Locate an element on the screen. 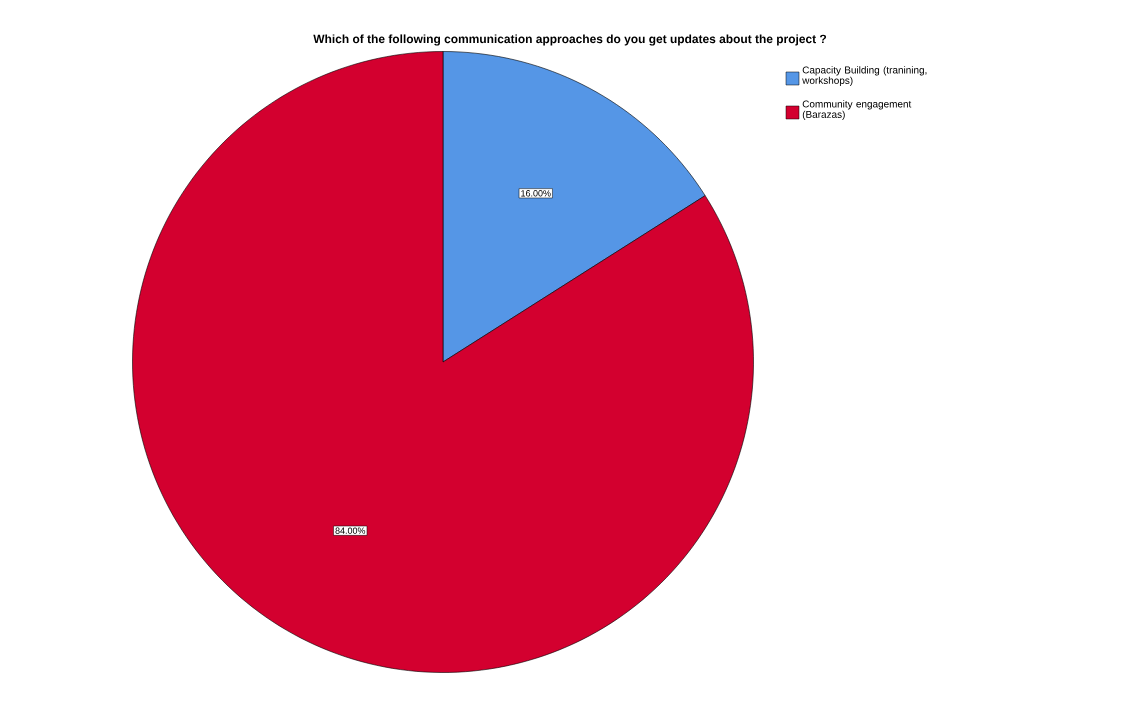 The width and height of the screenshot is (1143, 711). legend-label: Community engagement (Barazas) is located at coordinates (857, 110).